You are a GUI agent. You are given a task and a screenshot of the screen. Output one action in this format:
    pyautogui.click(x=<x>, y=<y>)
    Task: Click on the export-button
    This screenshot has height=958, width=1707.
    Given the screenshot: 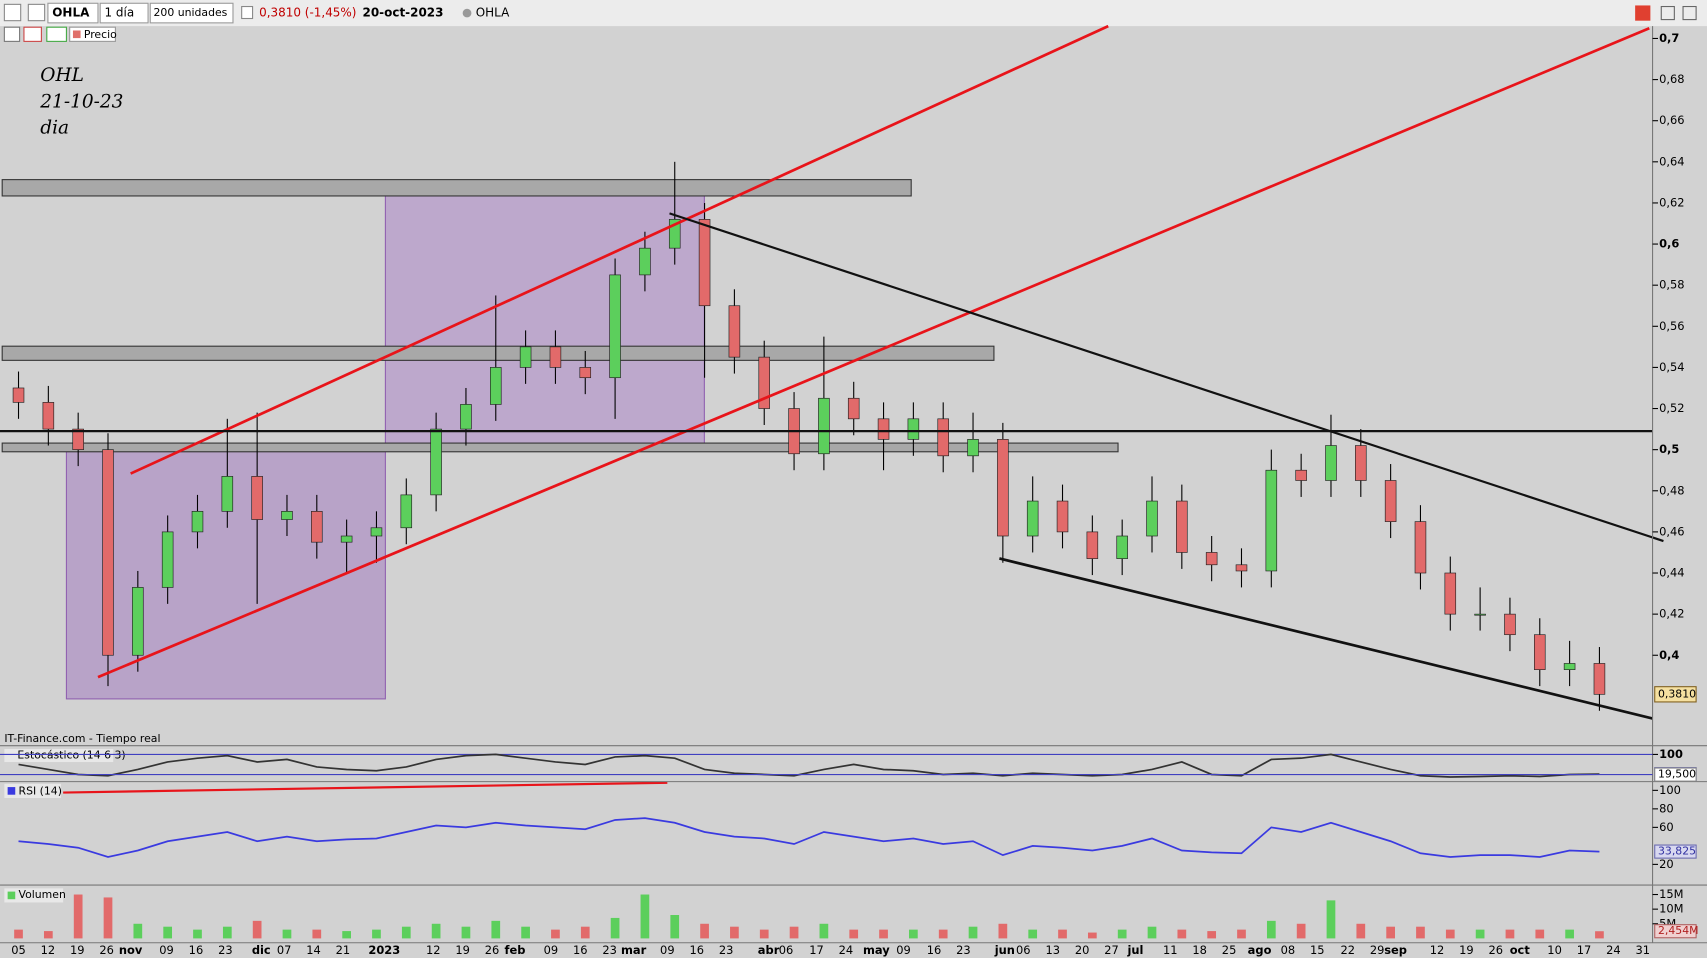 What is the action you would take?
    pyautogui.click(x=56, y=34)
    